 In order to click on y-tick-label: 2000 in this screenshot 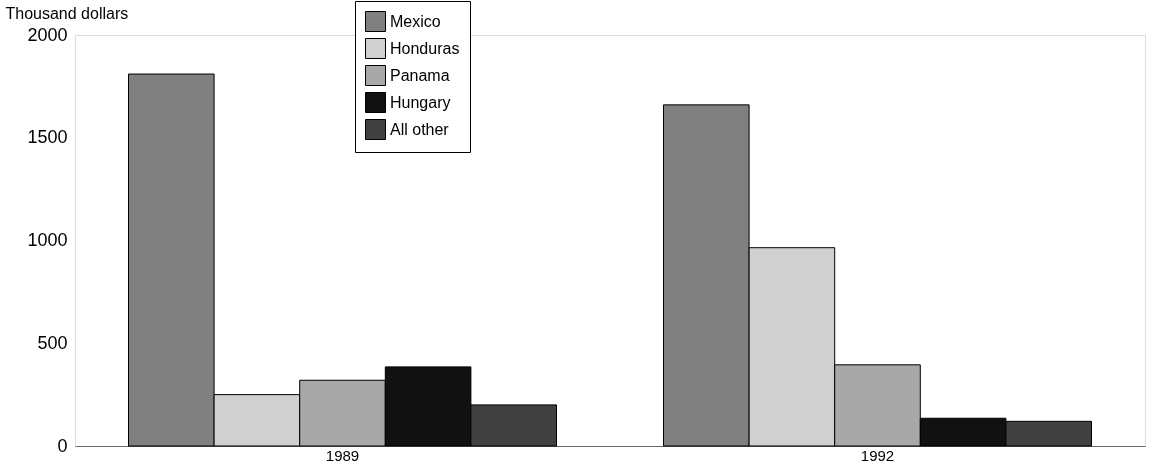, I will do `click(47, 34)`.